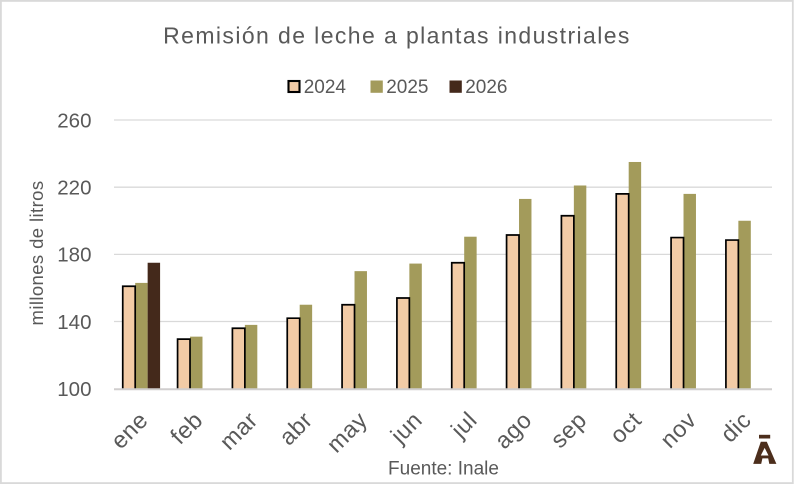 The image size is (795, 485). Describe the element at coordinates (443, 469) in the screenshot. I see `svg-text: Fuente: Inale` at that location.